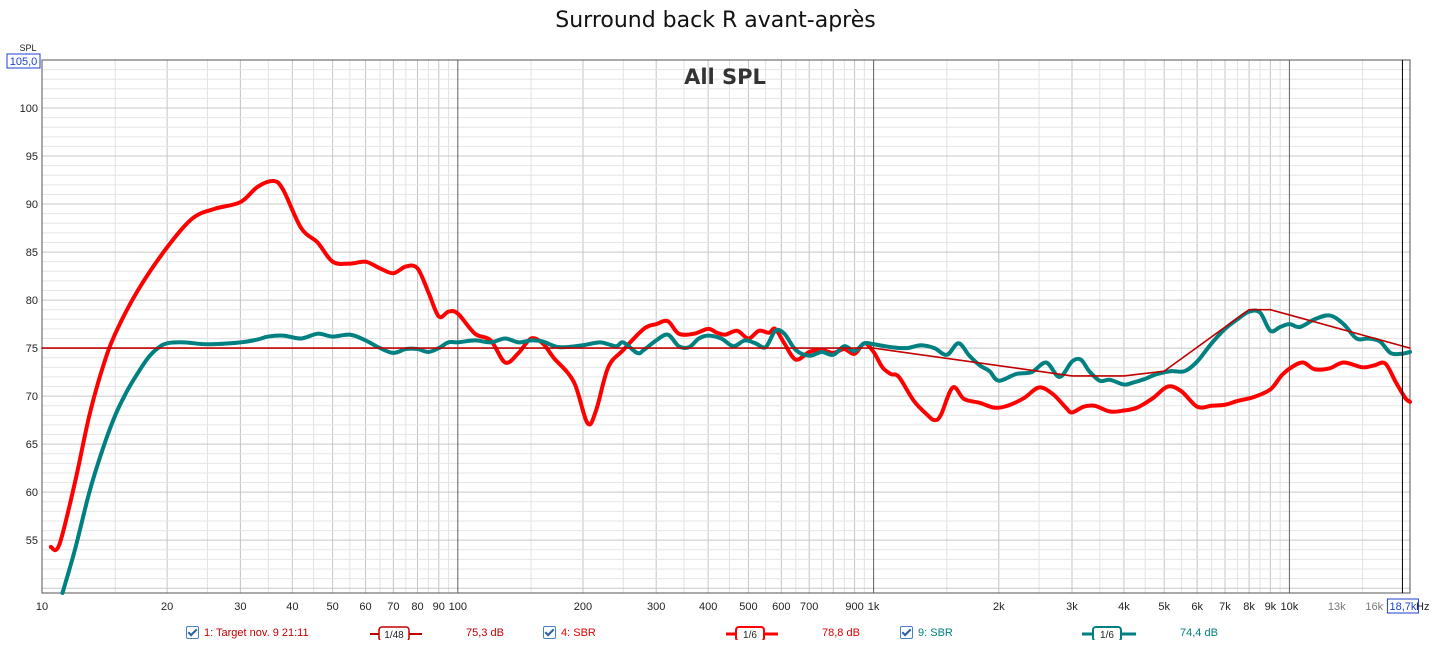 Image resolution: width=1431 pixels, height=646 pixels. Describe the element at coordinates (485, 633) in the screenshot. I see `series1-level: 75,3 dB` at that location.